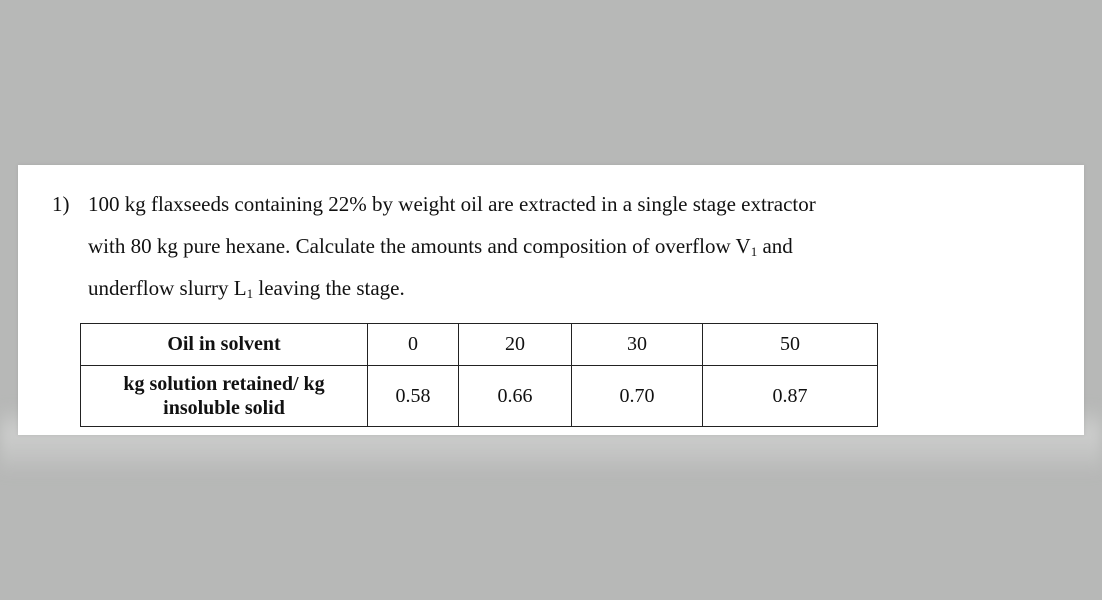 The width and height of the screenshot is (1102, 600). I want to click on table-cell: 20, so click(515, 344).